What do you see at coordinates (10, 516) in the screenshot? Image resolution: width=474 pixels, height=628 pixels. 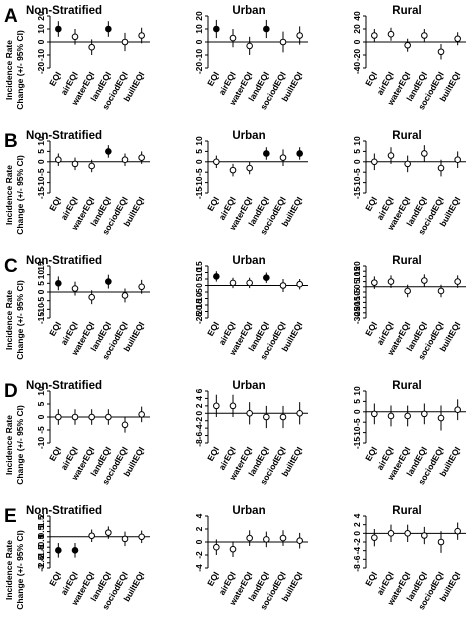 I see `panel-letter: E` at bounding box center [10, 516].